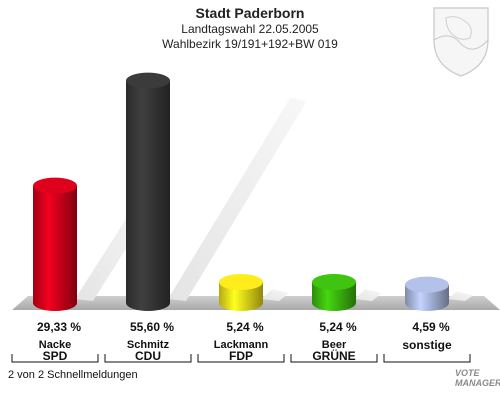  Describe the element at coordinates (148, 345) in the screenshot. I see `candidate-label: Schmitz` at that location.